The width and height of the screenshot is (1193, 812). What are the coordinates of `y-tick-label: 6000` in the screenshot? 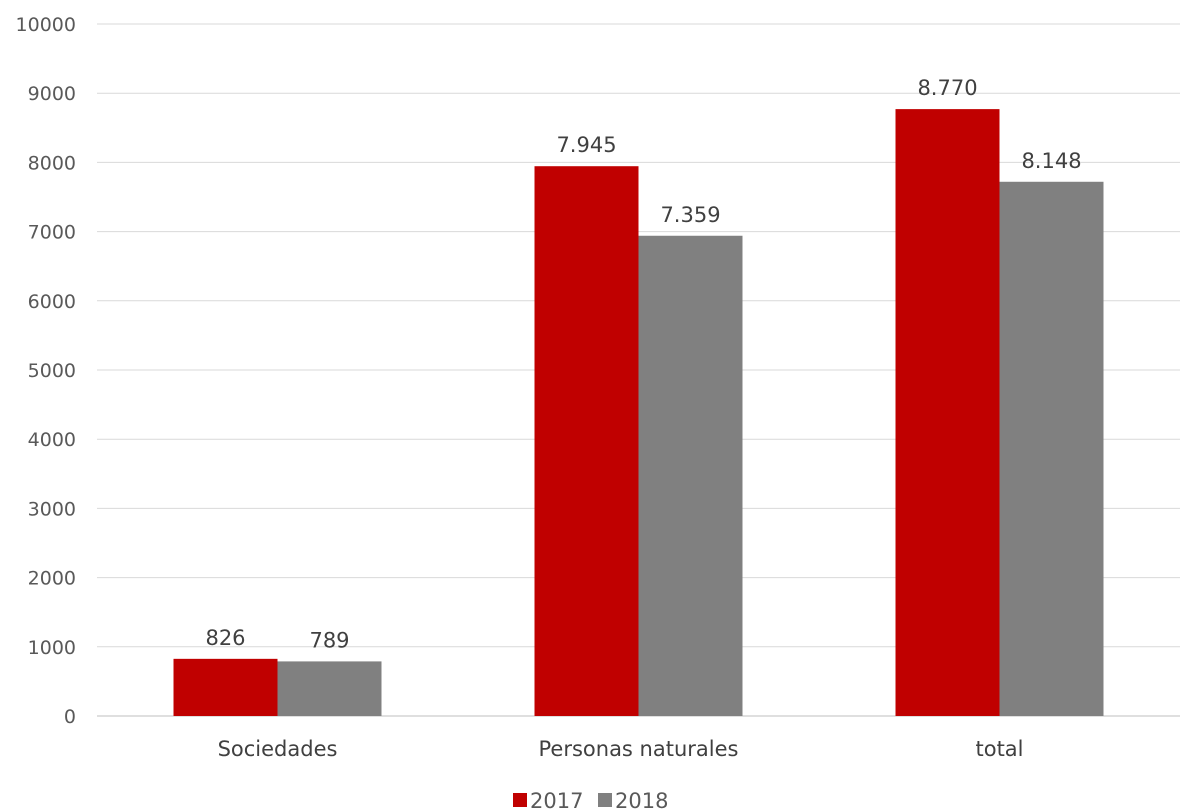 It's located at (52, 302).